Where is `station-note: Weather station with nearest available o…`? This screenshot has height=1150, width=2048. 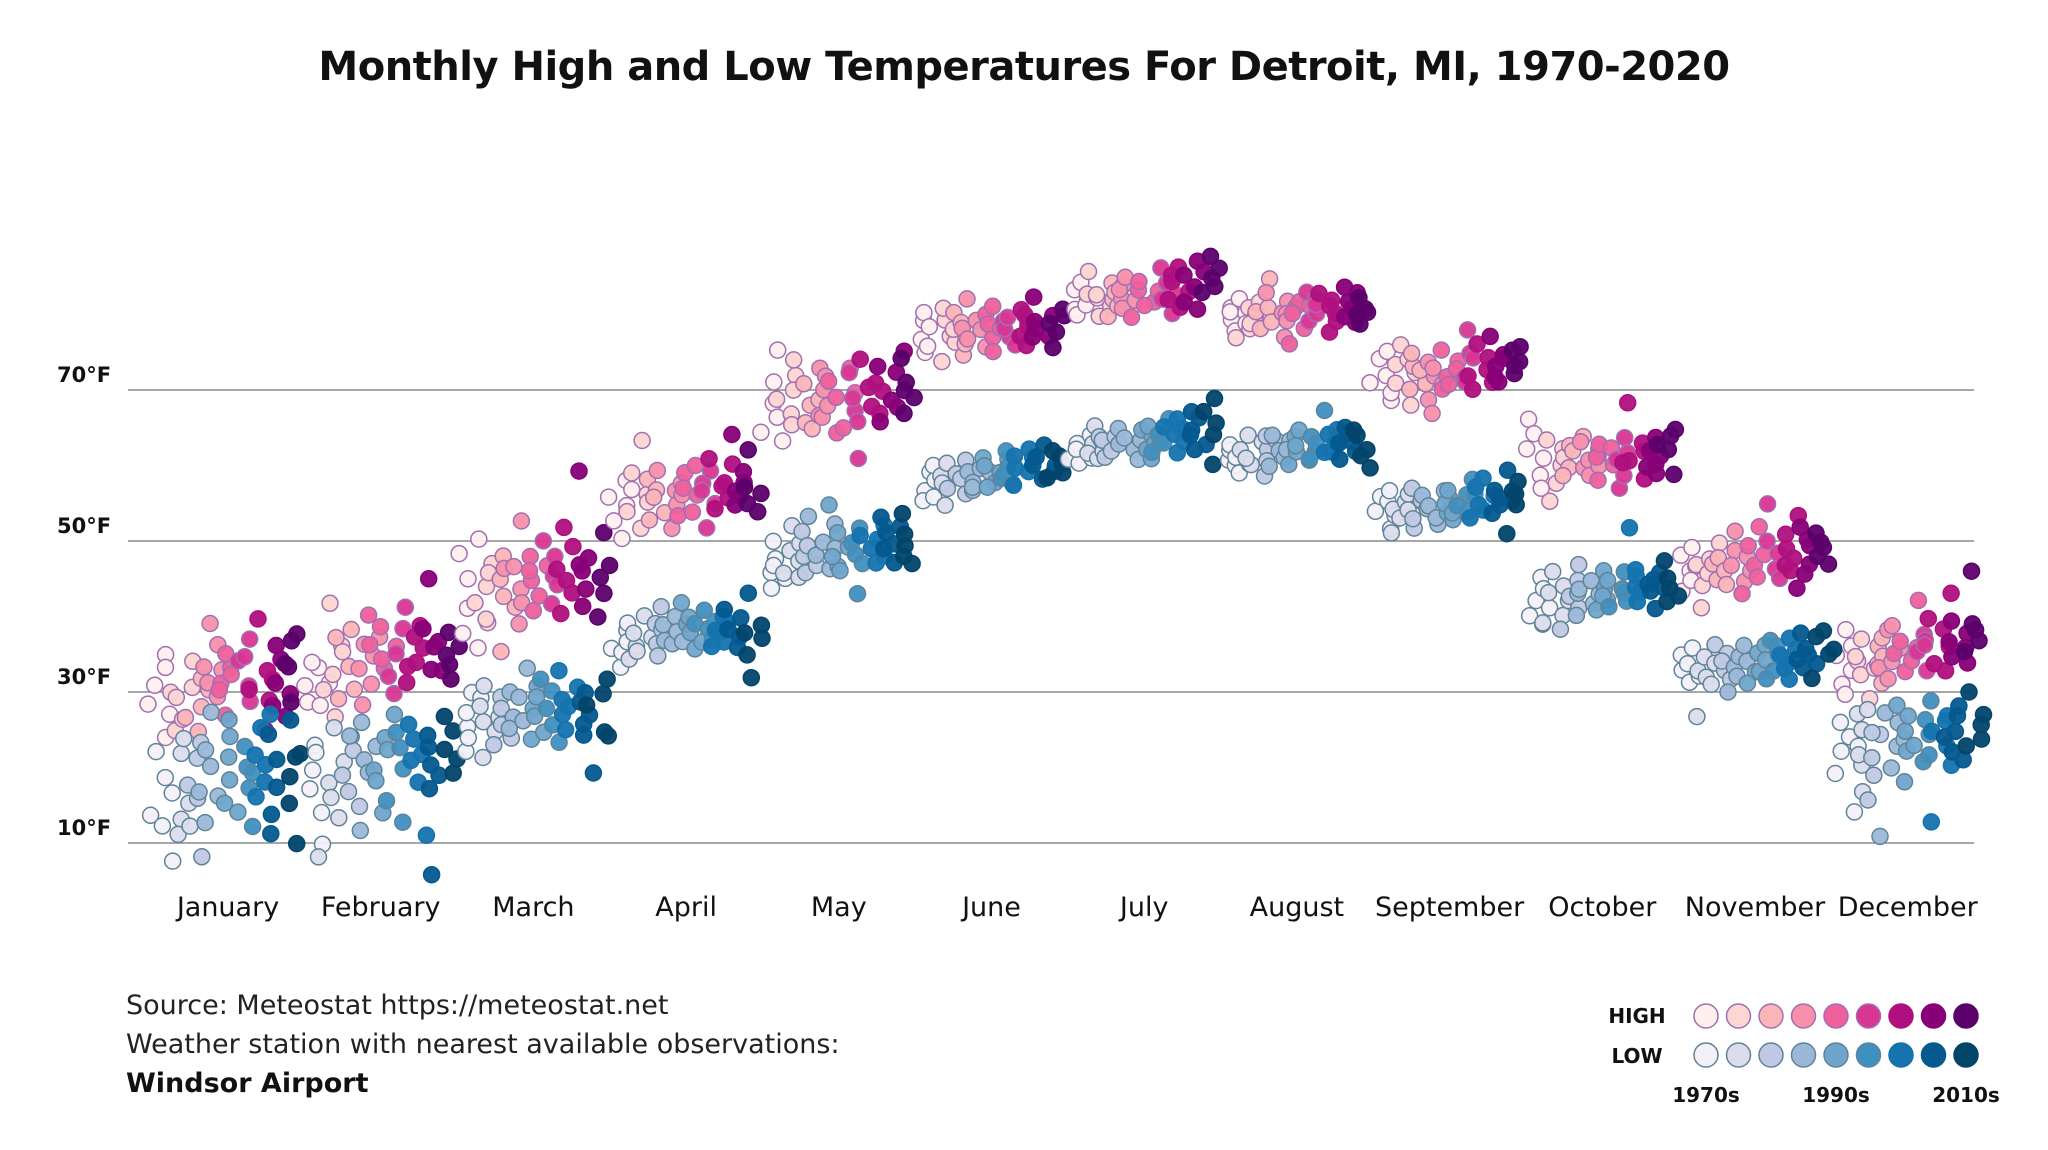 station-note: Weather station with nearest available o… is located at coordinates (483, 1044).